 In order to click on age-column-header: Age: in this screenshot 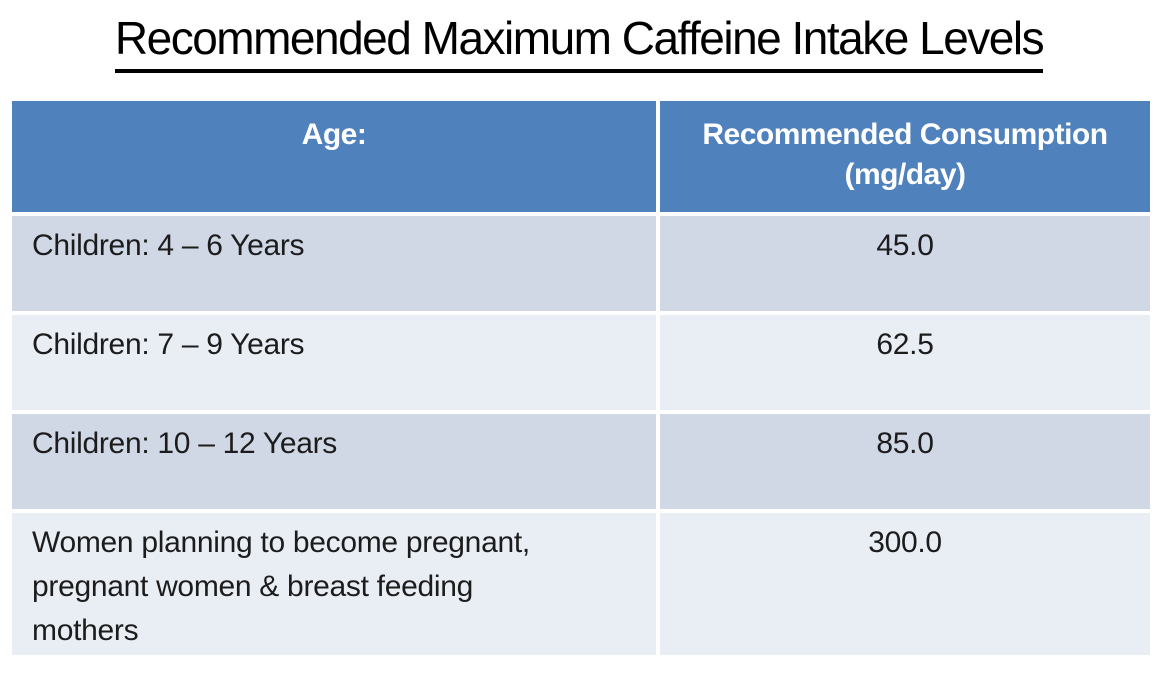, I will do `click(334, 156)`.